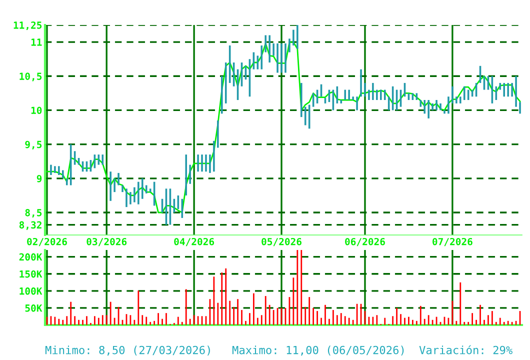  What do you see at coordinates (33, 213) in the screenshot?
I see `y-tick-label: 8,5` at bounding box center [33, 213].